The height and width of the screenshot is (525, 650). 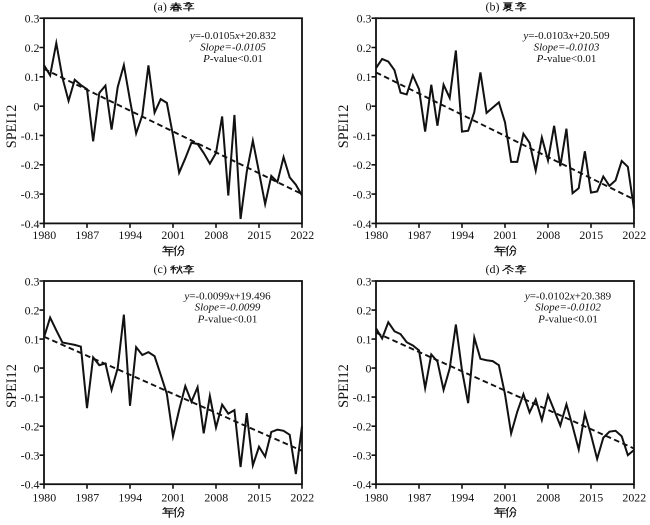 I want to click on svg-text: Slope=-0.0099, so click(x=228, y=307).